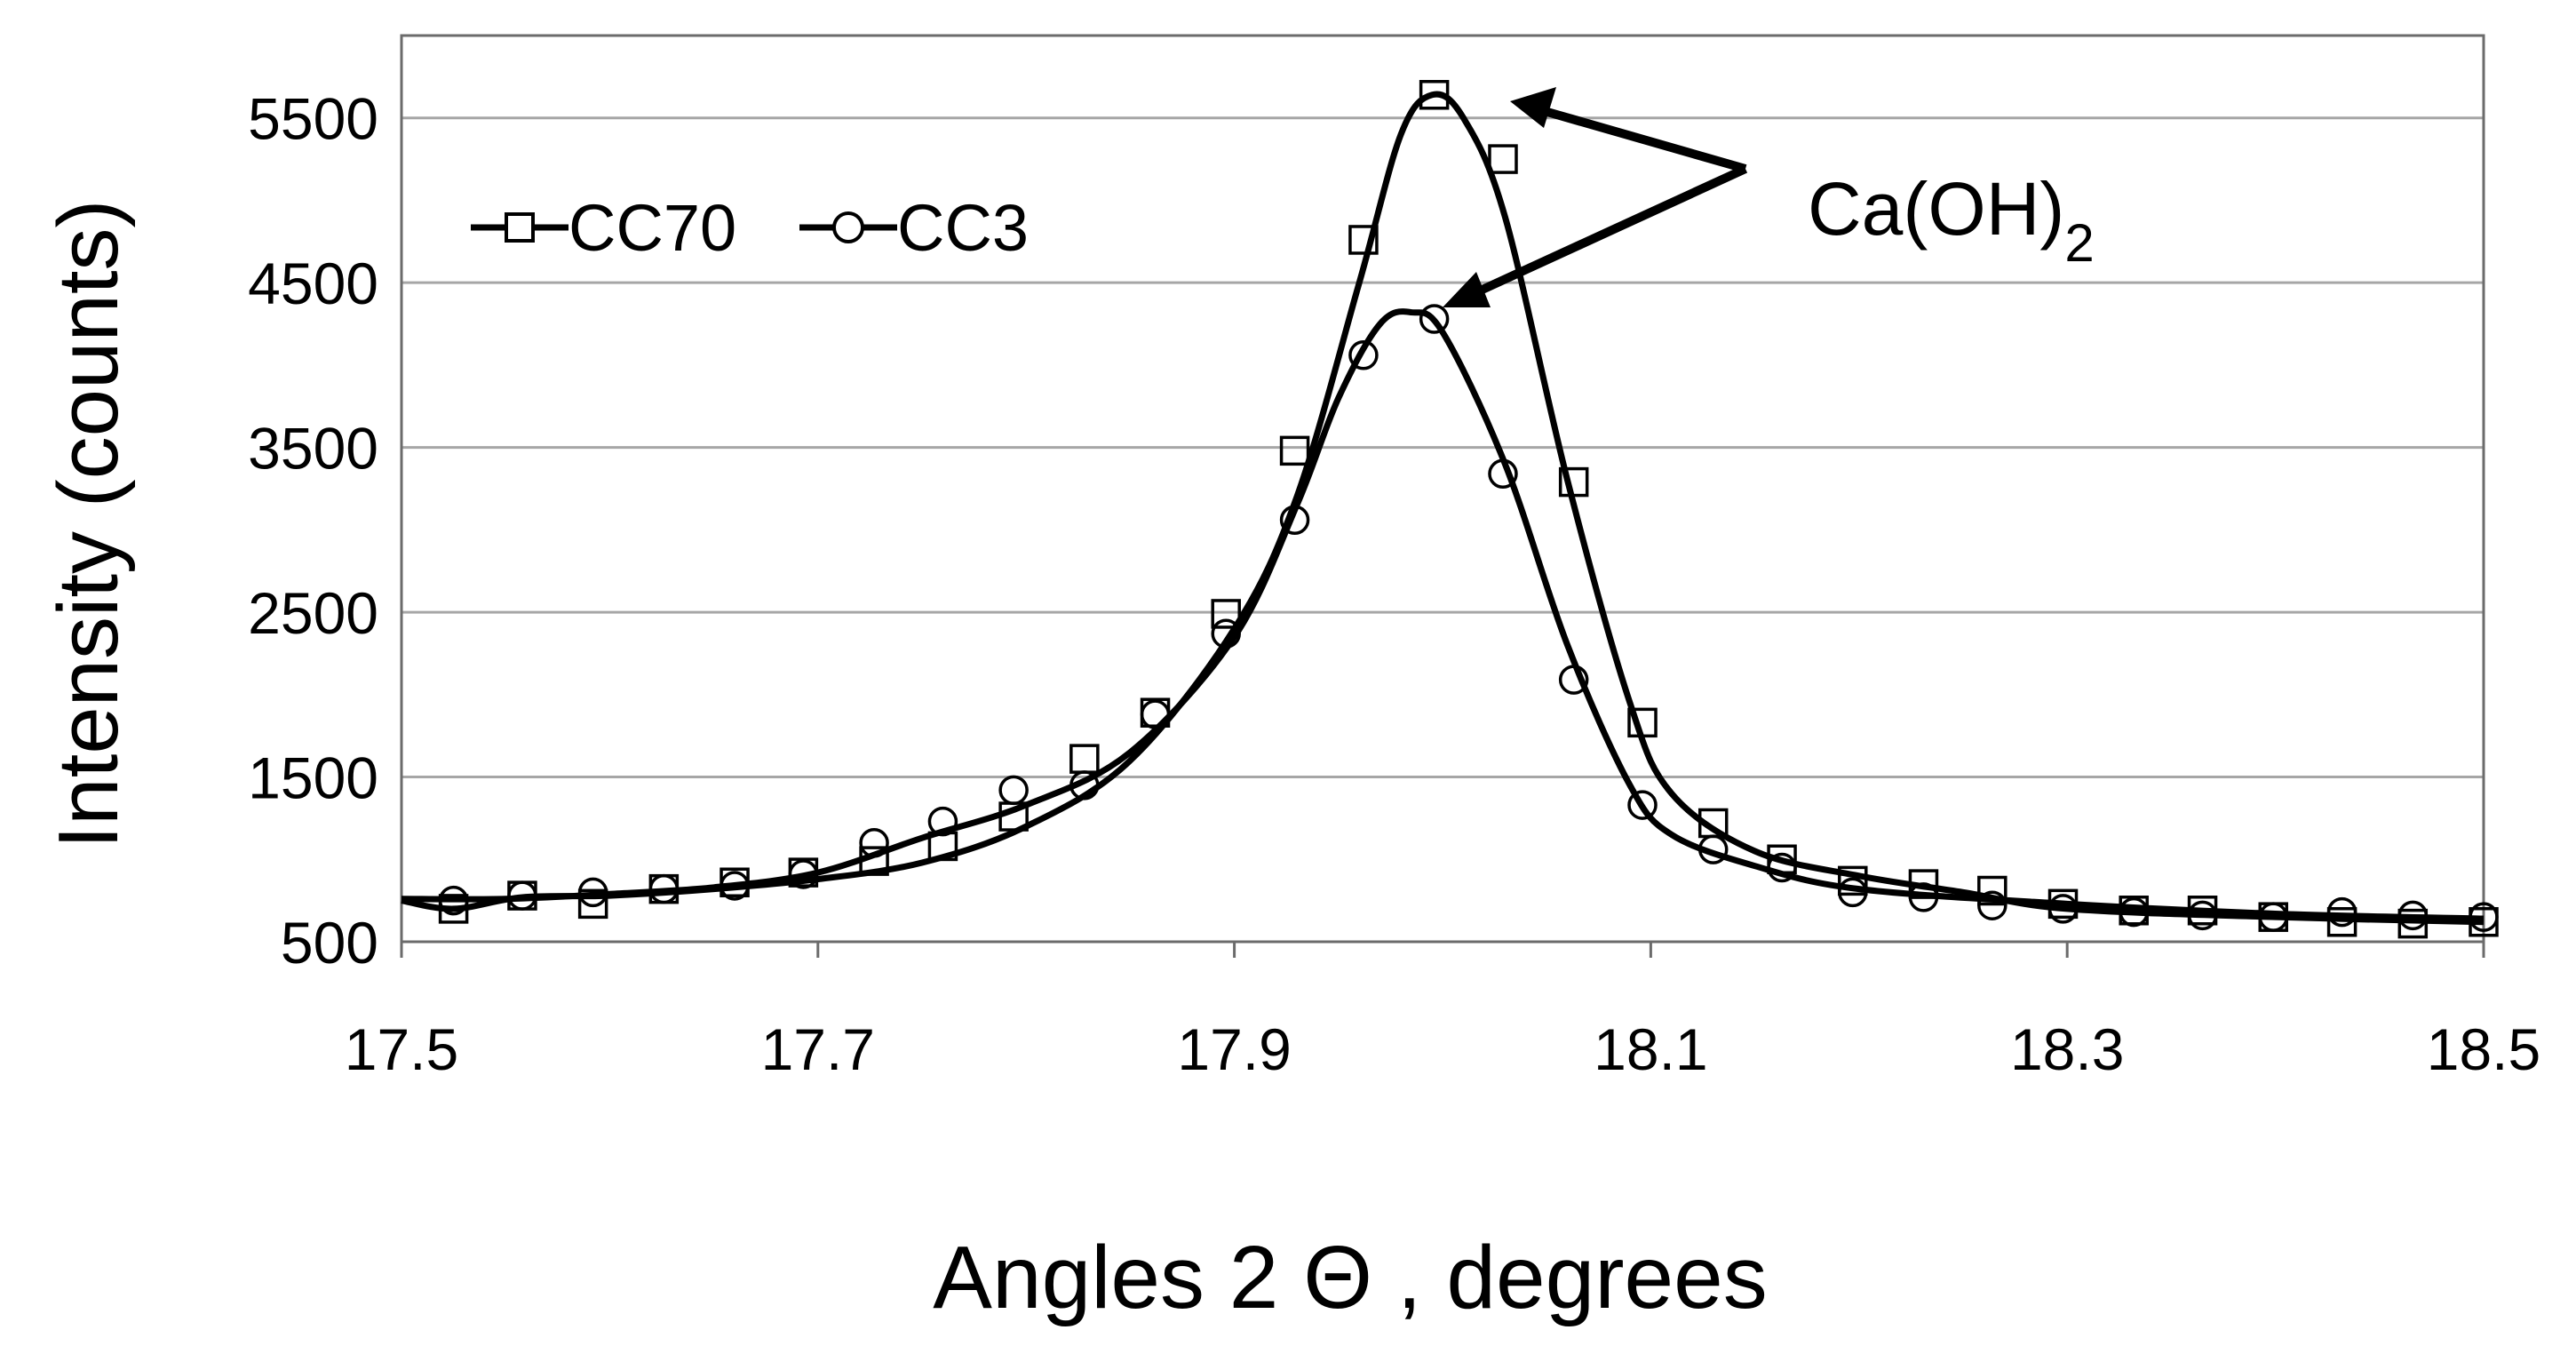 The image size is (2576, 1354). I want to click on x-axis-title: Angles 2 Θ , degrees, so click(1350, 1277).